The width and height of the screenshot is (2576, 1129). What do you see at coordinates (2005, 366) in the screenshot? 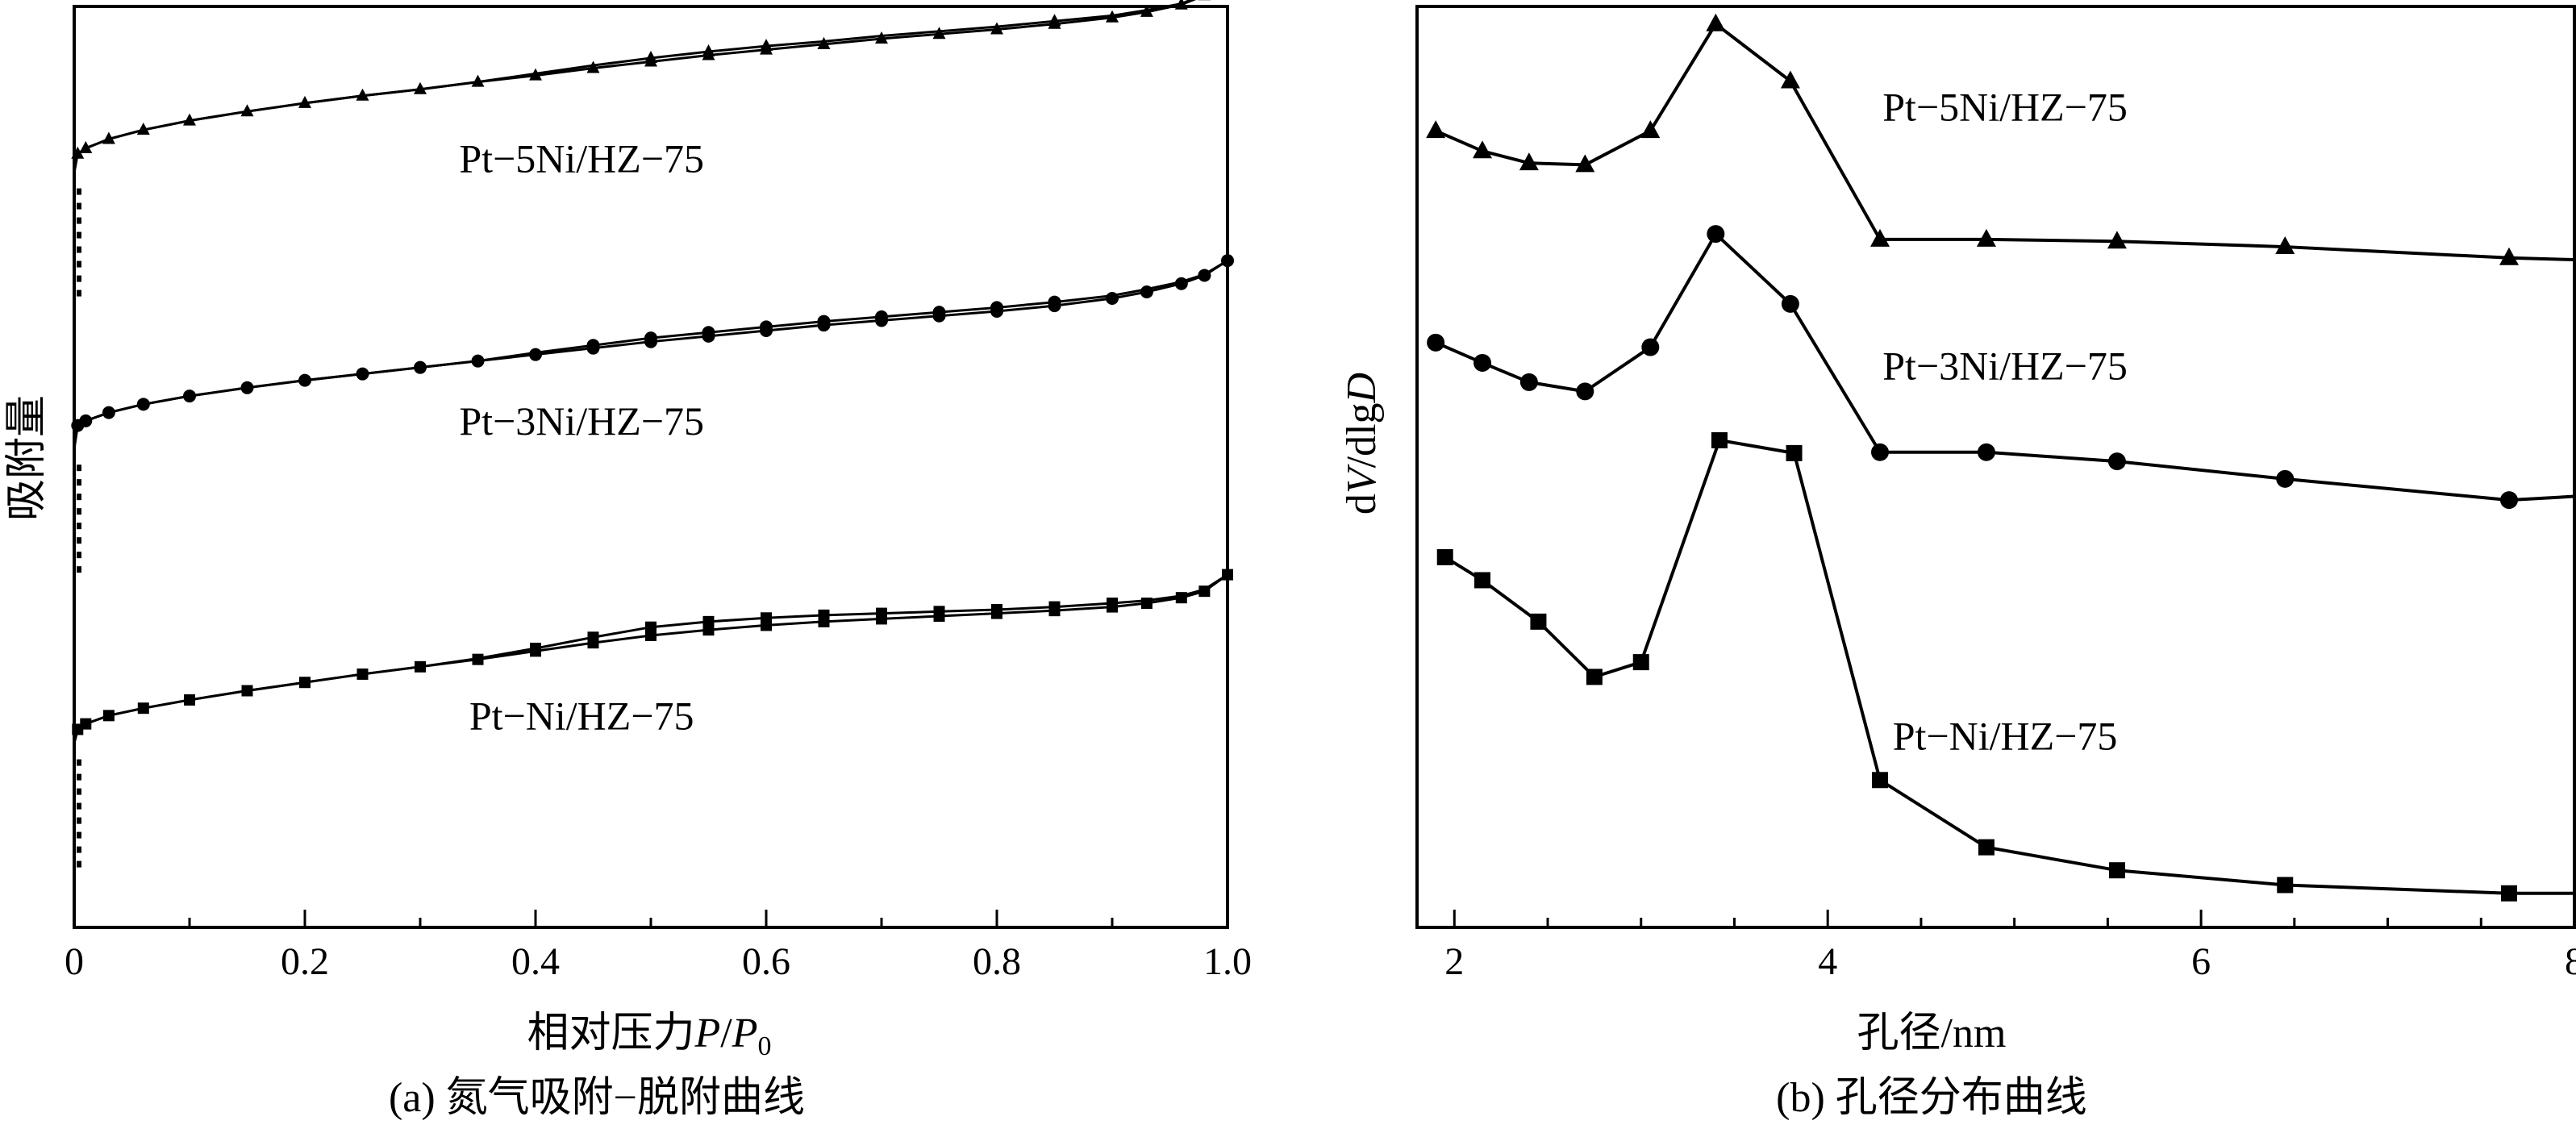
I see `series-label-b-1: Pt−3Ni/HZ−75` at bounding box center [2005, 366].